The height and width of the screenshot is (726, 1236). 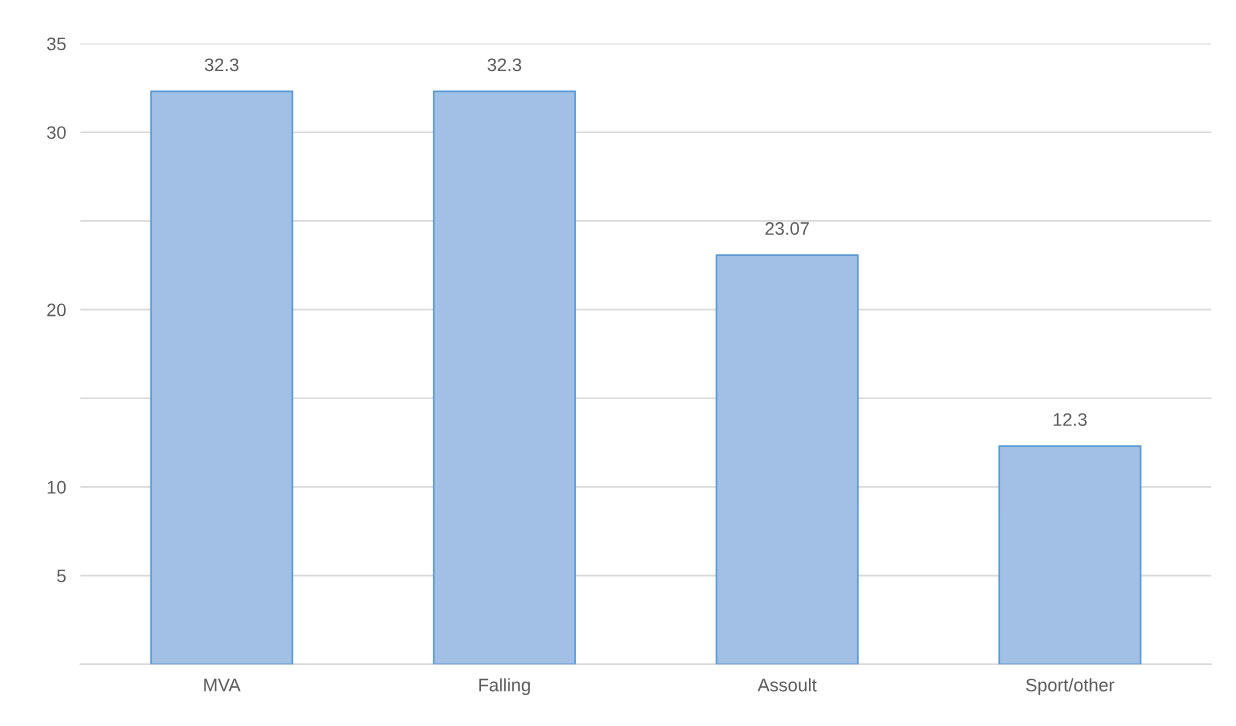 What do you see at coordinates (222, 685) in the screenshot?
I see `x-tick-label: MVA` at bounding box center [222, 685].